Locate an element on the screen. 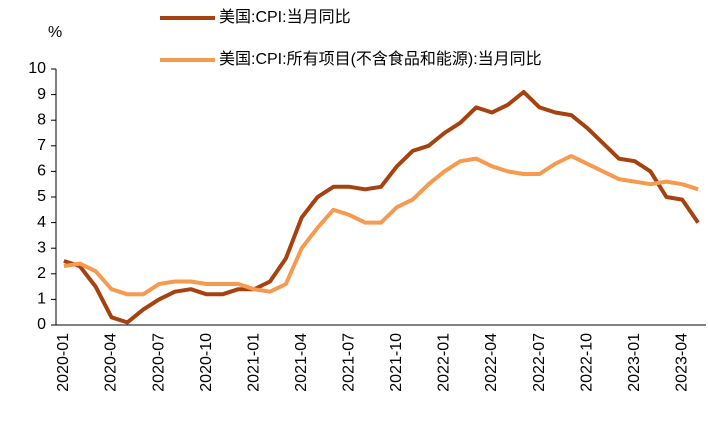 The width and height of the screenshot is (708, 425). x-tick-label: 2022-07 is located at coordinates (539, 362).